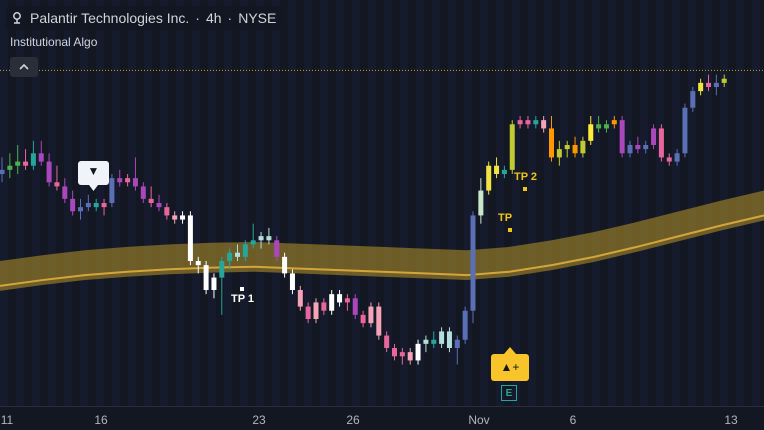 This screenshot has width=764, height=430. I want to click on x-tick: 6, so click(573, 420).